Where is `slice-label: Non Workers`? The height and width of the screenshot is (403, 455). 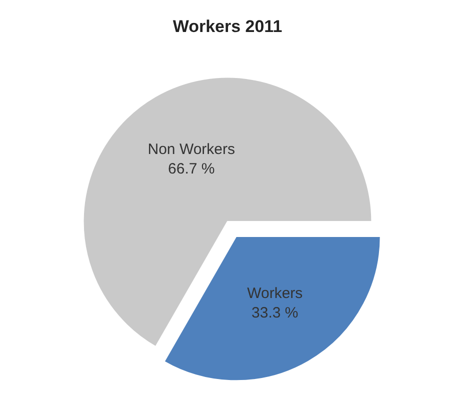 slice-label: Non Workers is located at coordinates (192, 149).